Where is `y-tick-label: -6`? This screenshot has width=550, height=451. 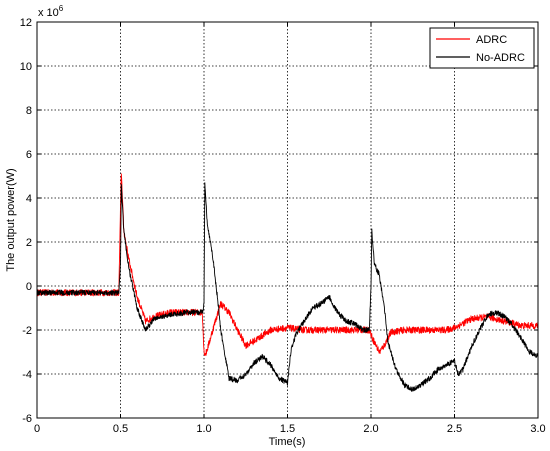
y-tick-label: -6 is located at coordinates (27, 419).